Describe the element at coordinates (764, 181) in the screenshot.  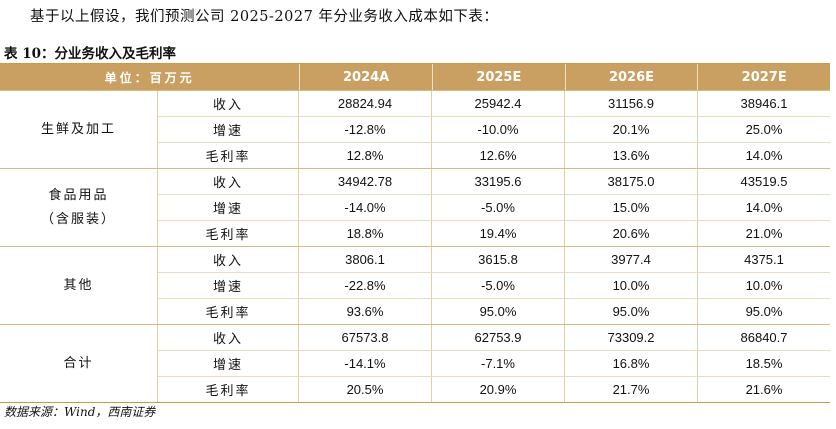
I see `table-cell: 43519.5` at that location.